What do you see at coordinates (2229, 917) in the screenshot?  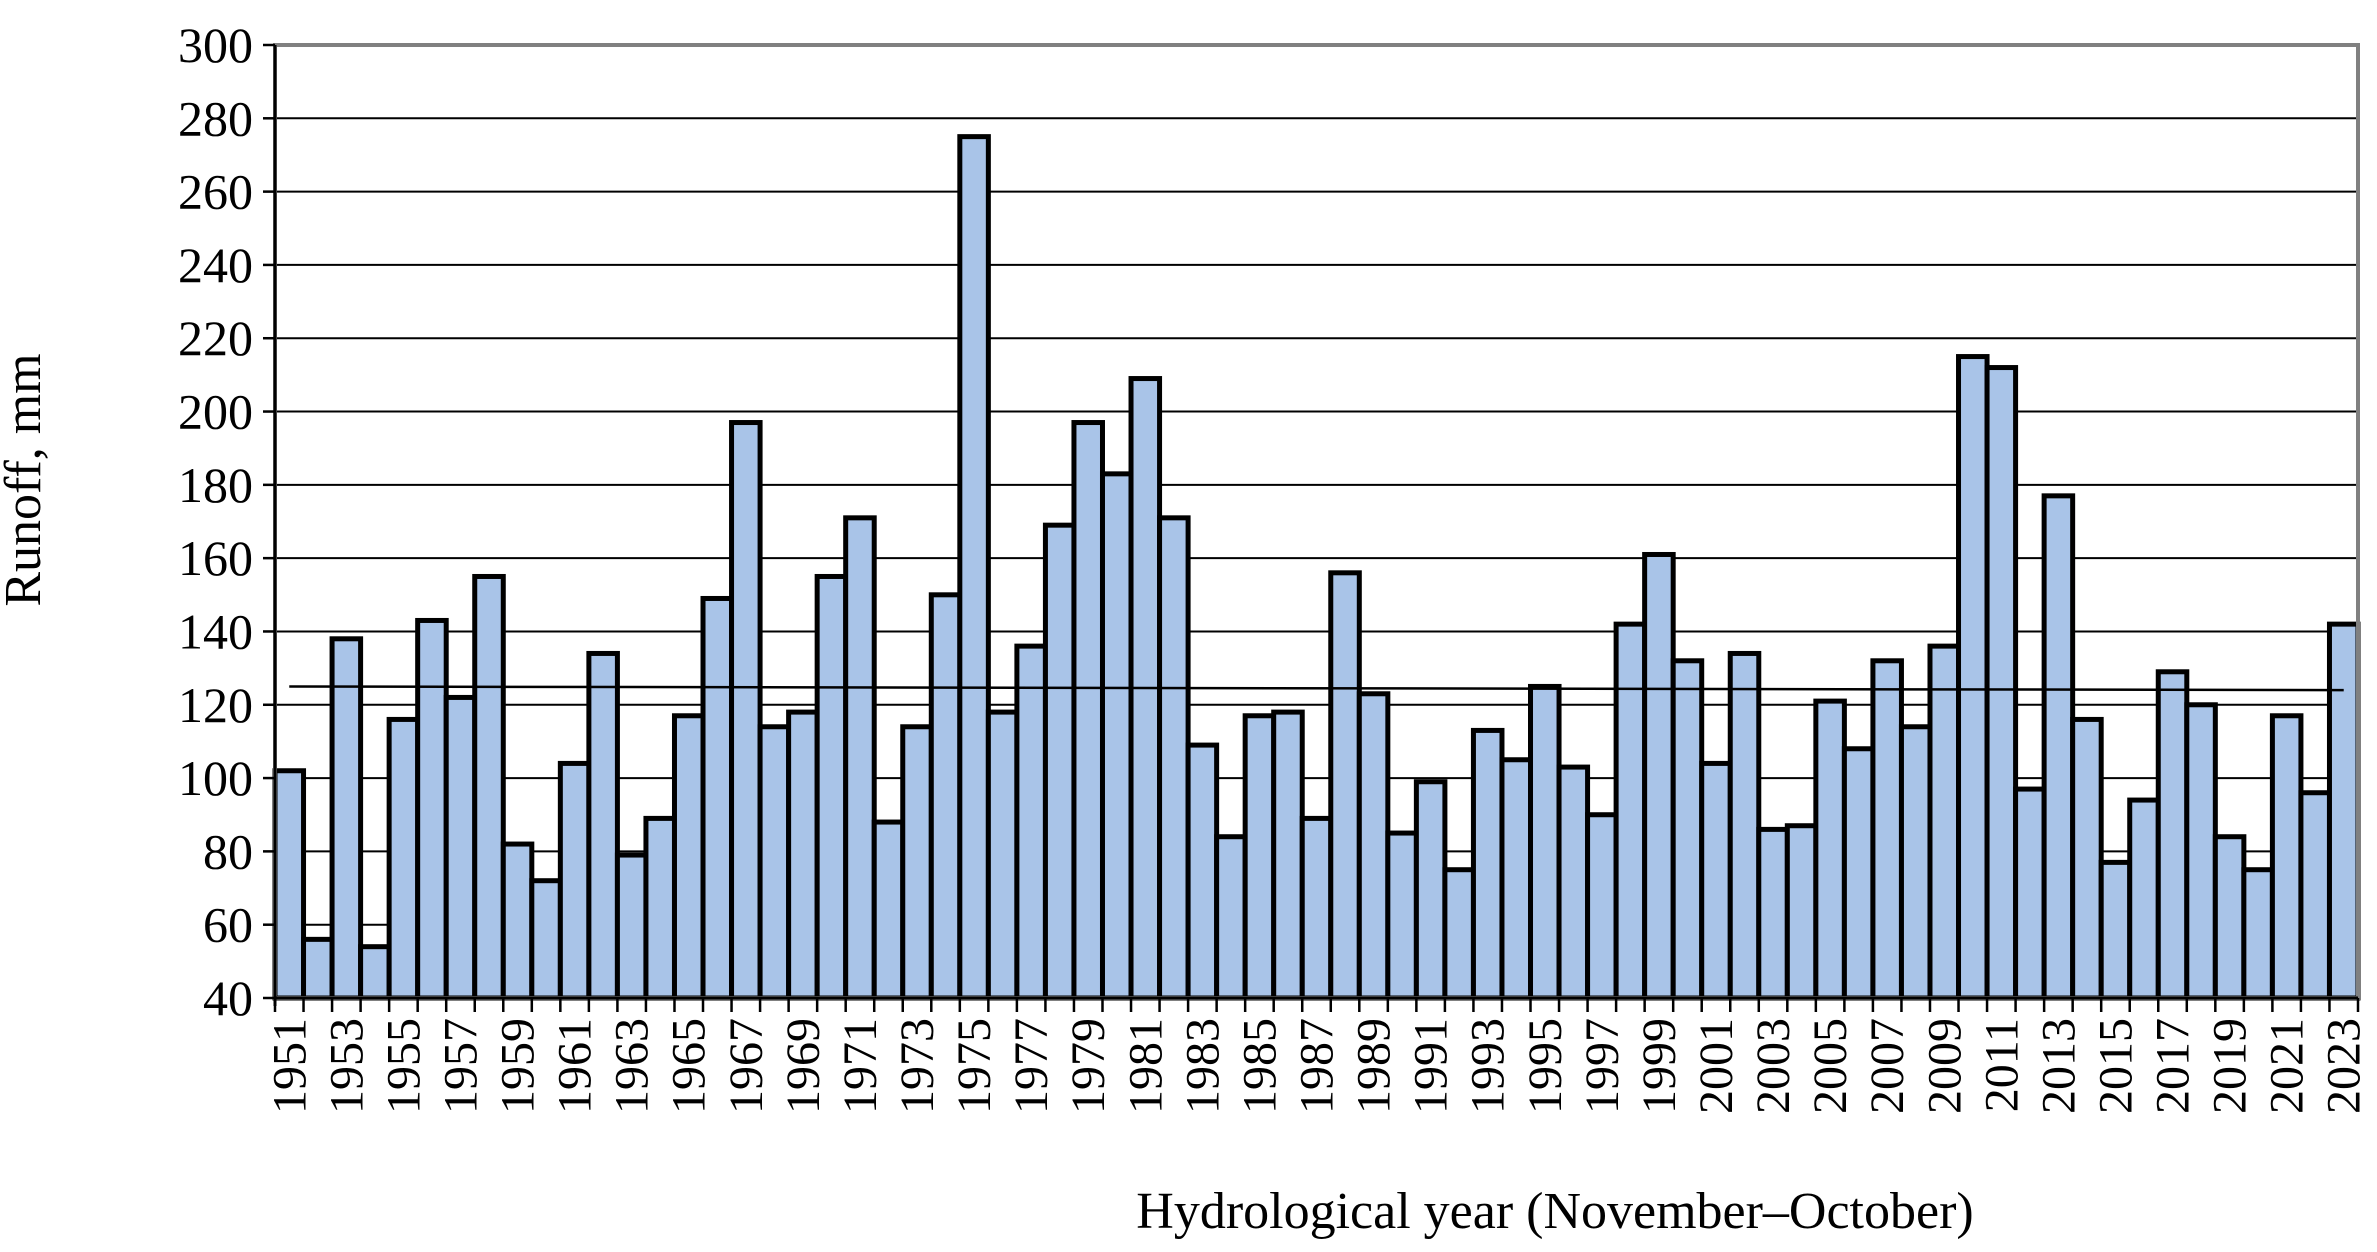 I see `bar-2019` at bounding box center [2229, 917].